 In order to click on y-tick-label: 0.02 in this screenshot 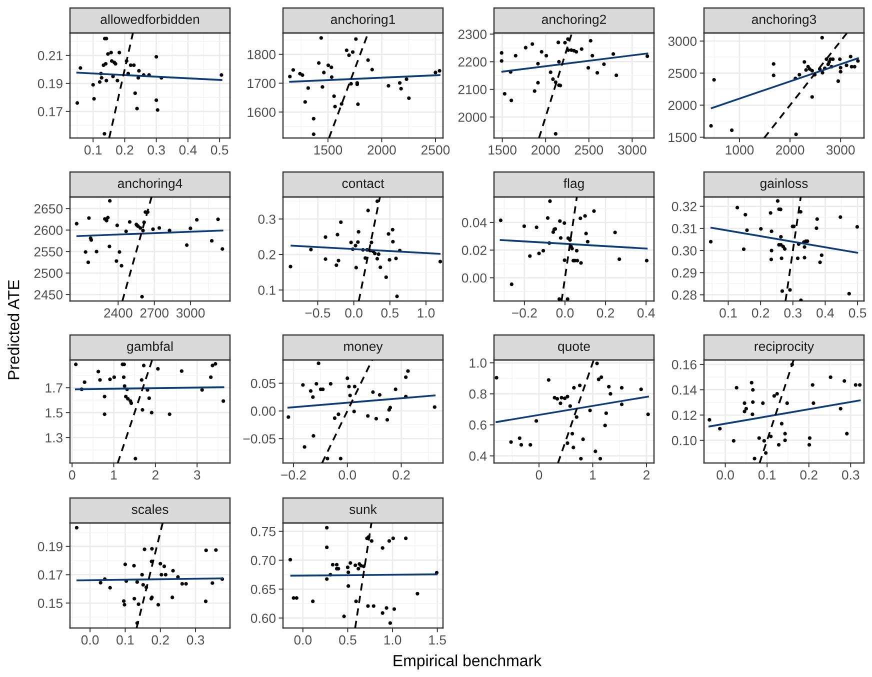, I will do `click(474, 251)`.